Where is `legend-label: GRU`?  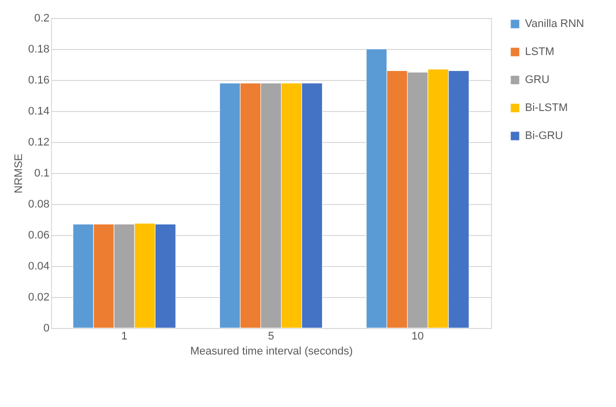
legend-label: GRU is located at coordinates (537, 80).